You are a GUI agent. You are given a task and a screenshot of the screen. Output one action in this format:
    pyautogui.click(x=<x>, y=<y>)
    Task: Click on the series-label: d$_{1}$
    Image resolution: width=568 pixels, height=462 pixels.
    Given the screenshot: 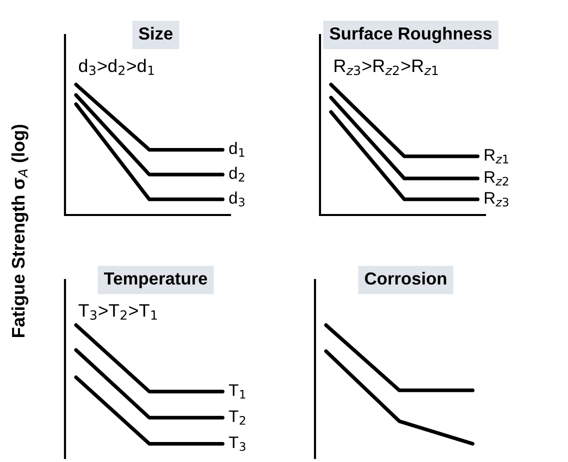 What is the action you would take?
    pyautogui.click(x=236, y=149)
    